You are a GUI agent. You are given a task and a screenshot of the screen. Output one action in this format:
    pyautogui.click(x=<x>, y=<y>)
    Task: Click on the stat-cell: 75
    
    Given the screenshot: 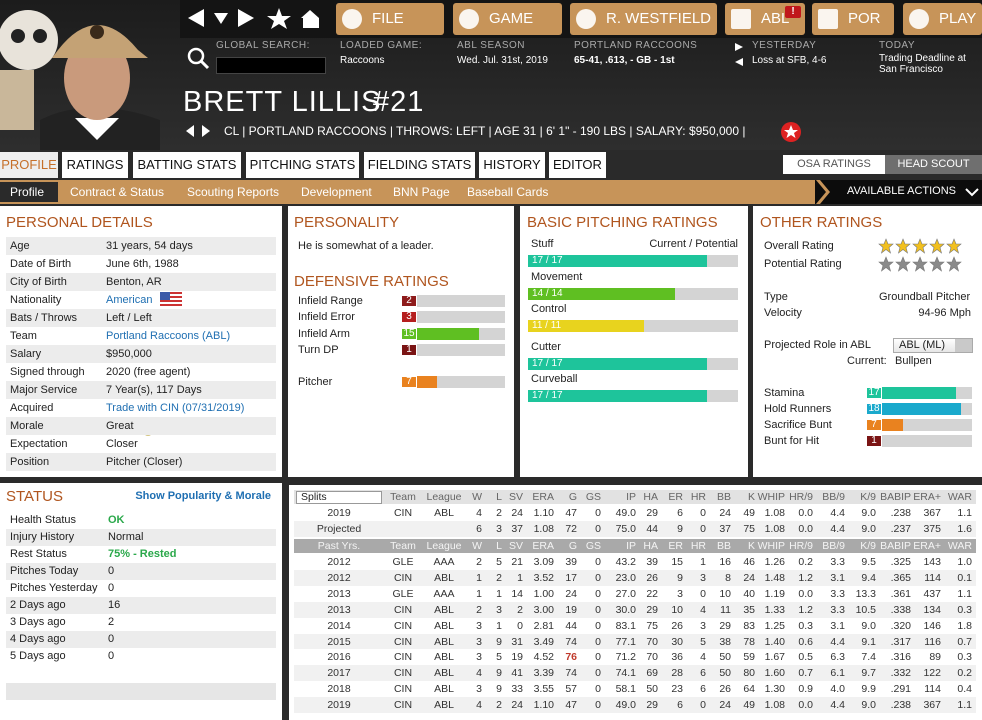 What is the action you would take?
    pyautogui.click(x=652, y=625)
    